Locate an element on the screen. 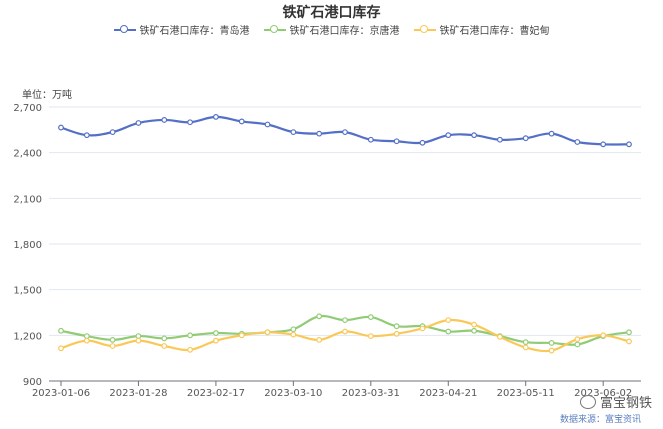 This screenshot has height=429, width=663. legend-swatch-qingdao is located at coordinates (124, 29).